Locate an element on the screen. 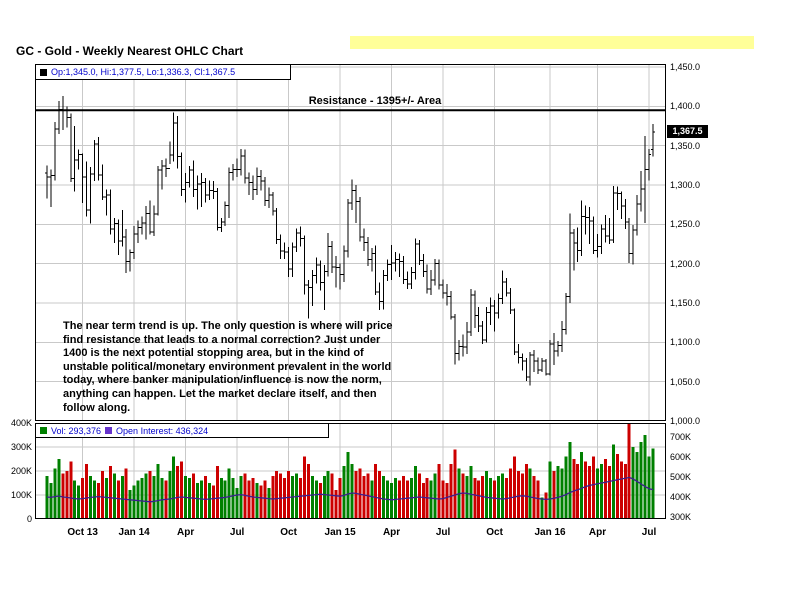  volume-axis-label: 0 is located at coordinates (29, 519).